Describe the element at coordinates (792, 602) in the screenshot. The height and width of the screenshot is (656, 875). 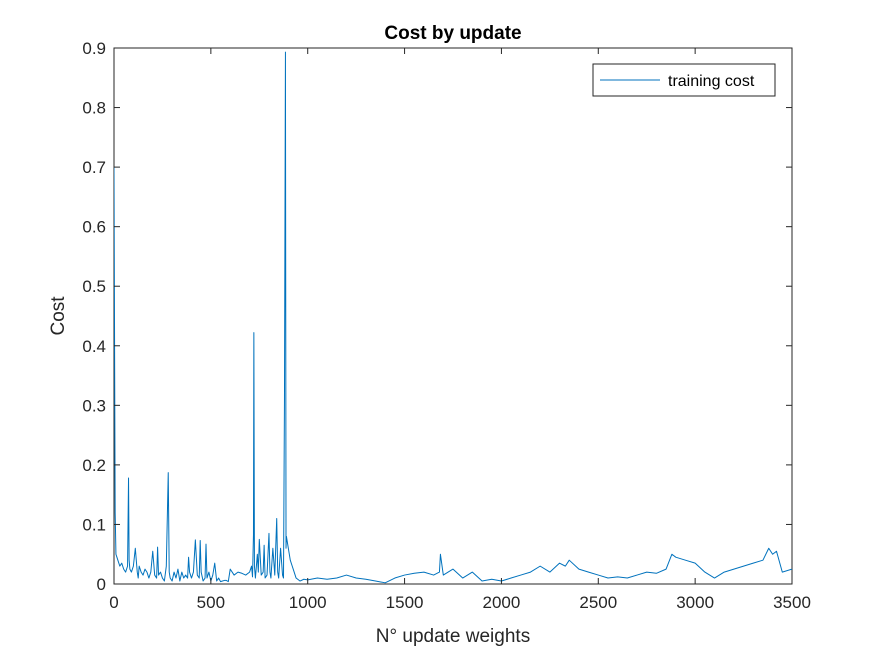
I see `x-tick-label: 3500` at that location.